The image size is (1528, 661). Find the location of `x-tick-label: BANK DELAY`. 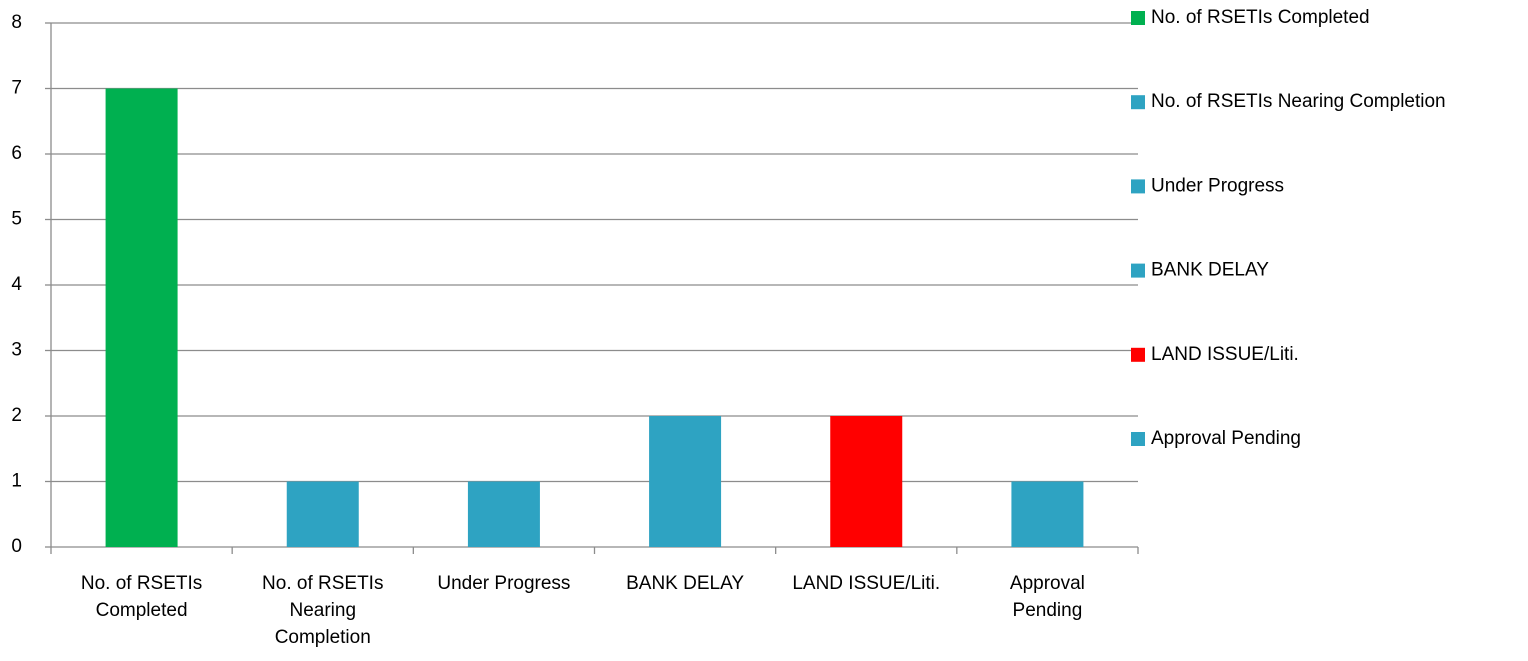

x-tick-label: BANK DELAY is located at coordinates (685, 583).